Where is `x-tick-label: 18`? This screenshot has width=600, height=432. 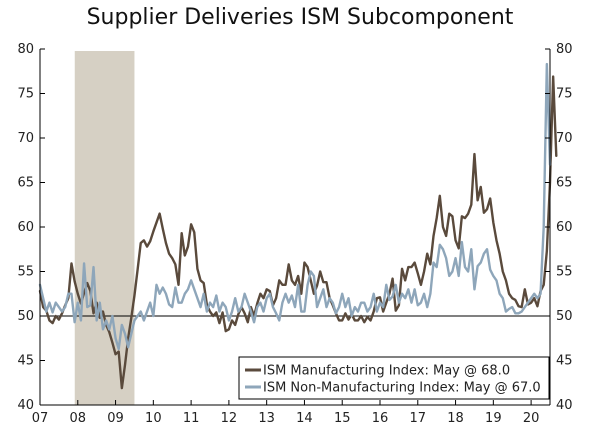
x-tick-label: 18 is located at coordinates (455, 418).